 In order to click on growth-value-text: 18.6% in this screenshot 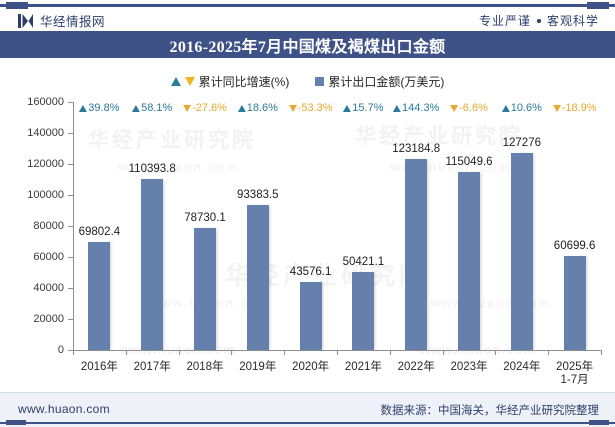, I will do `click(262, 108)`.